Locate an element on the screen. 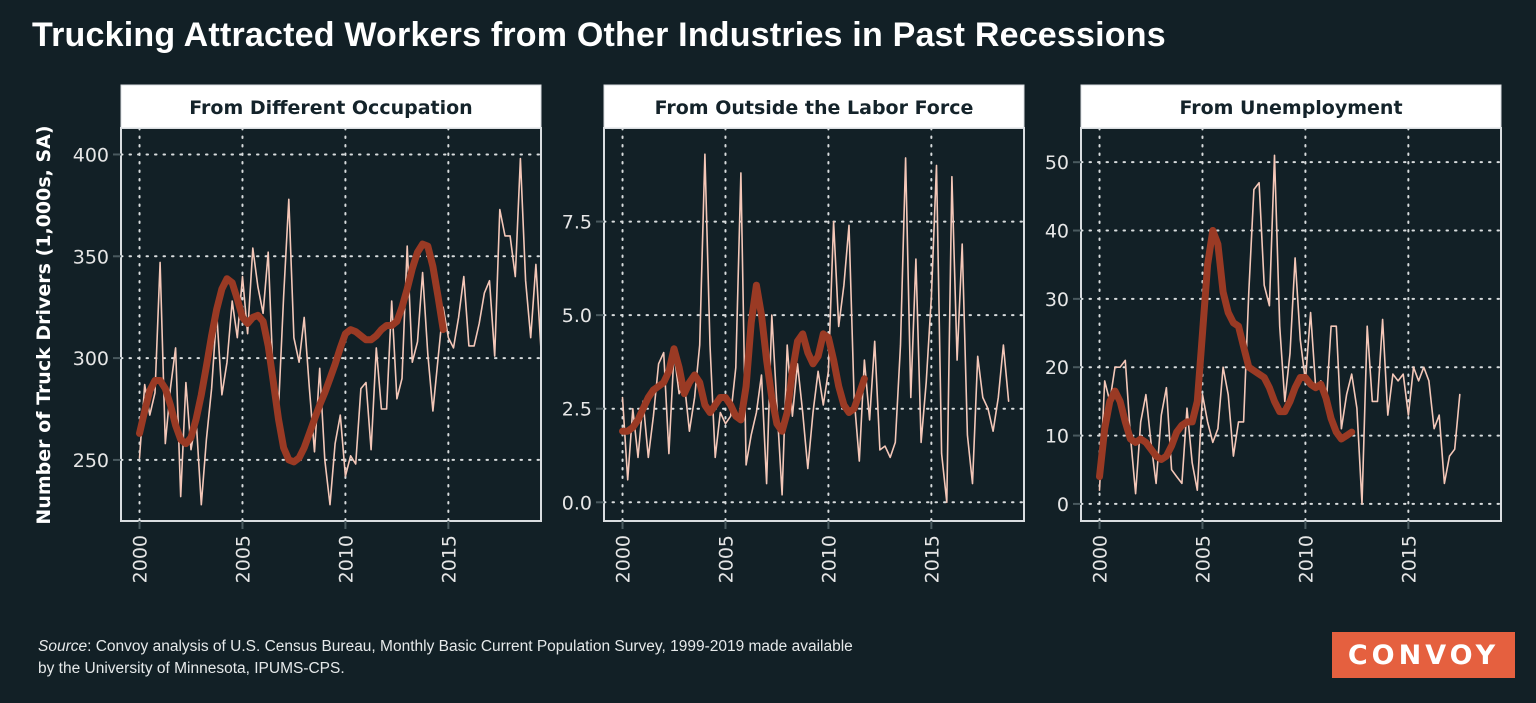 Image resolution: width=1536 pixels, height=703 pixels. y-axis-label-group: Number of Truck Drivers (1,000s, SA) is located at coordinates (44, 324).